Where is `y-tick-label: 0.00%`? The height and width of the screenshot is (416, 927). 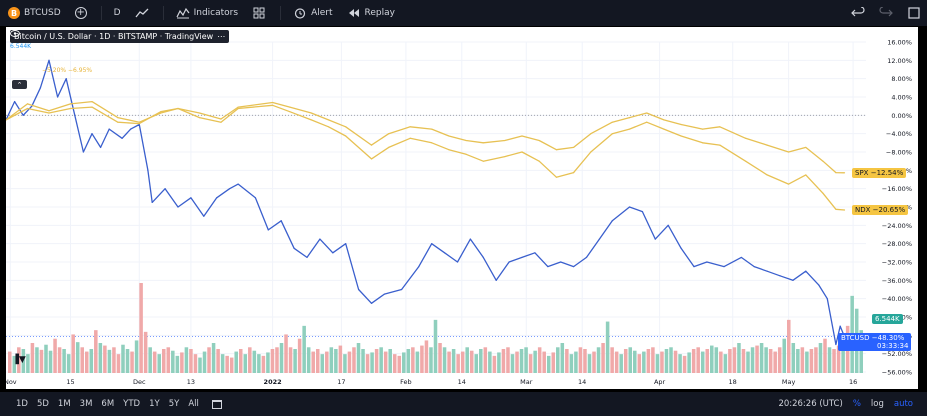 y-tick-label: 0.00% is located at coordinates (901, 116).